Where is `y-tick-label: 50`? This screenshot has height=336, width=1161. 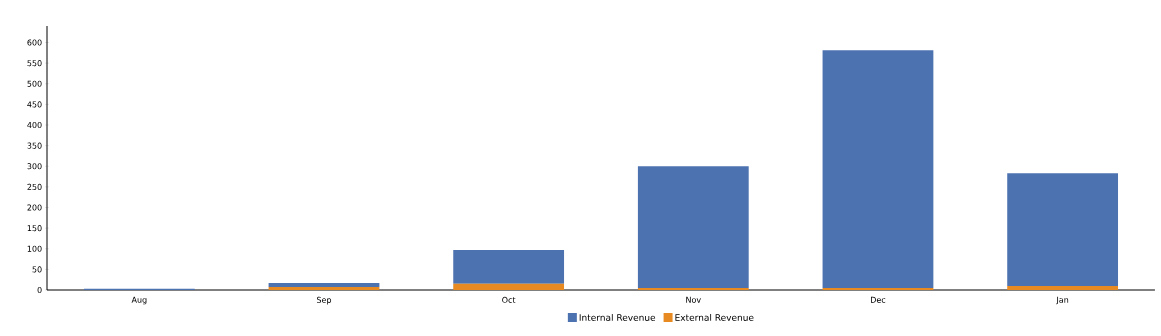 y-tick-label: 50 is located at coordinates (37, 269).